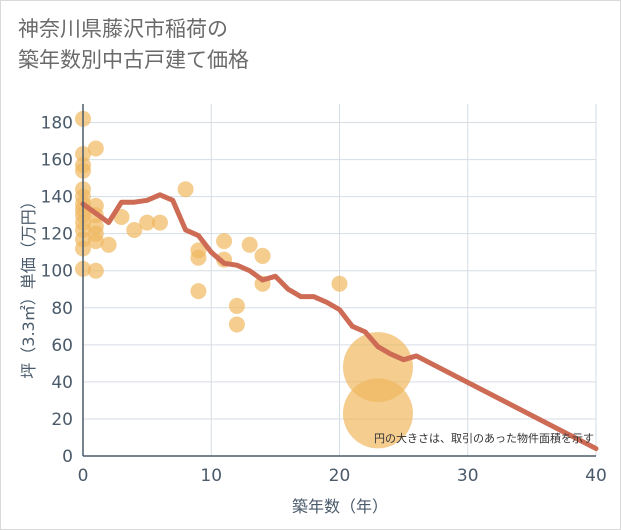  I want to click on y-tick-label-100: 100, so click(57, 272).